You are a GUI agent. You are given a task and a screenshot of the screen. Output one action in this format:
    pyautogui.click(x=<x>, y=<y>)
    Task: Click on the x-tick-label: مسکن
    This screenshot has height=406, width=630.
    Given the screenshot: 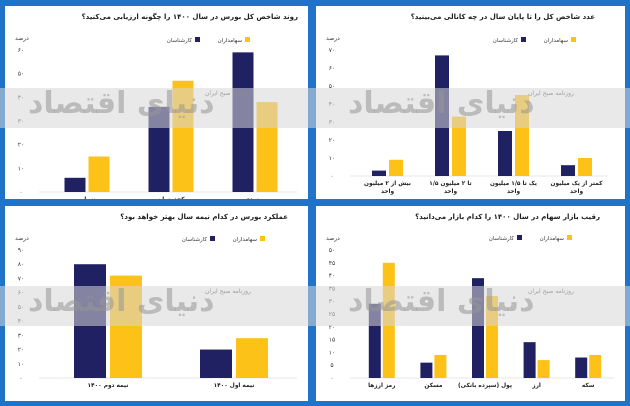 What is the action you would take?
    pyautogui.click(x=433, y=385)
    